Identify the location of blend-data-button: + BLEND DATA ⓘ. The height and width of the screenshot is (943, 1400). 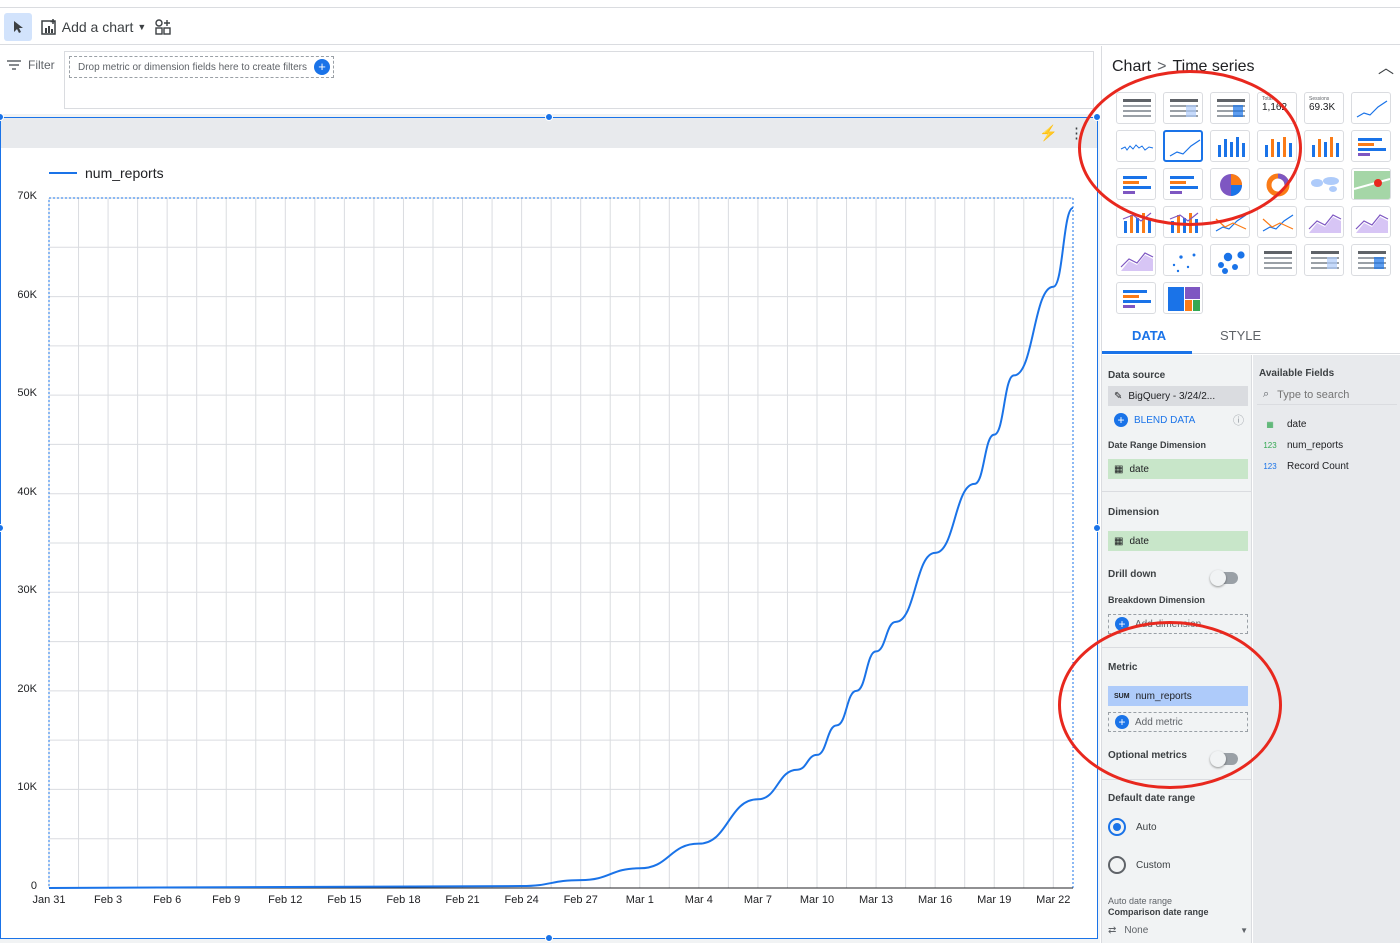
(1178, 420).